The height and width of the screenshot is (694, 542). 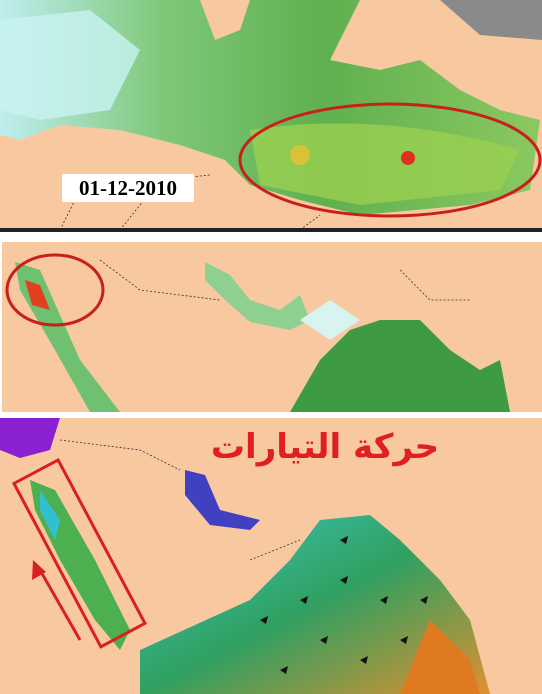 I want to click on map-title: حركة التيارات, so click(x=325, y=447).